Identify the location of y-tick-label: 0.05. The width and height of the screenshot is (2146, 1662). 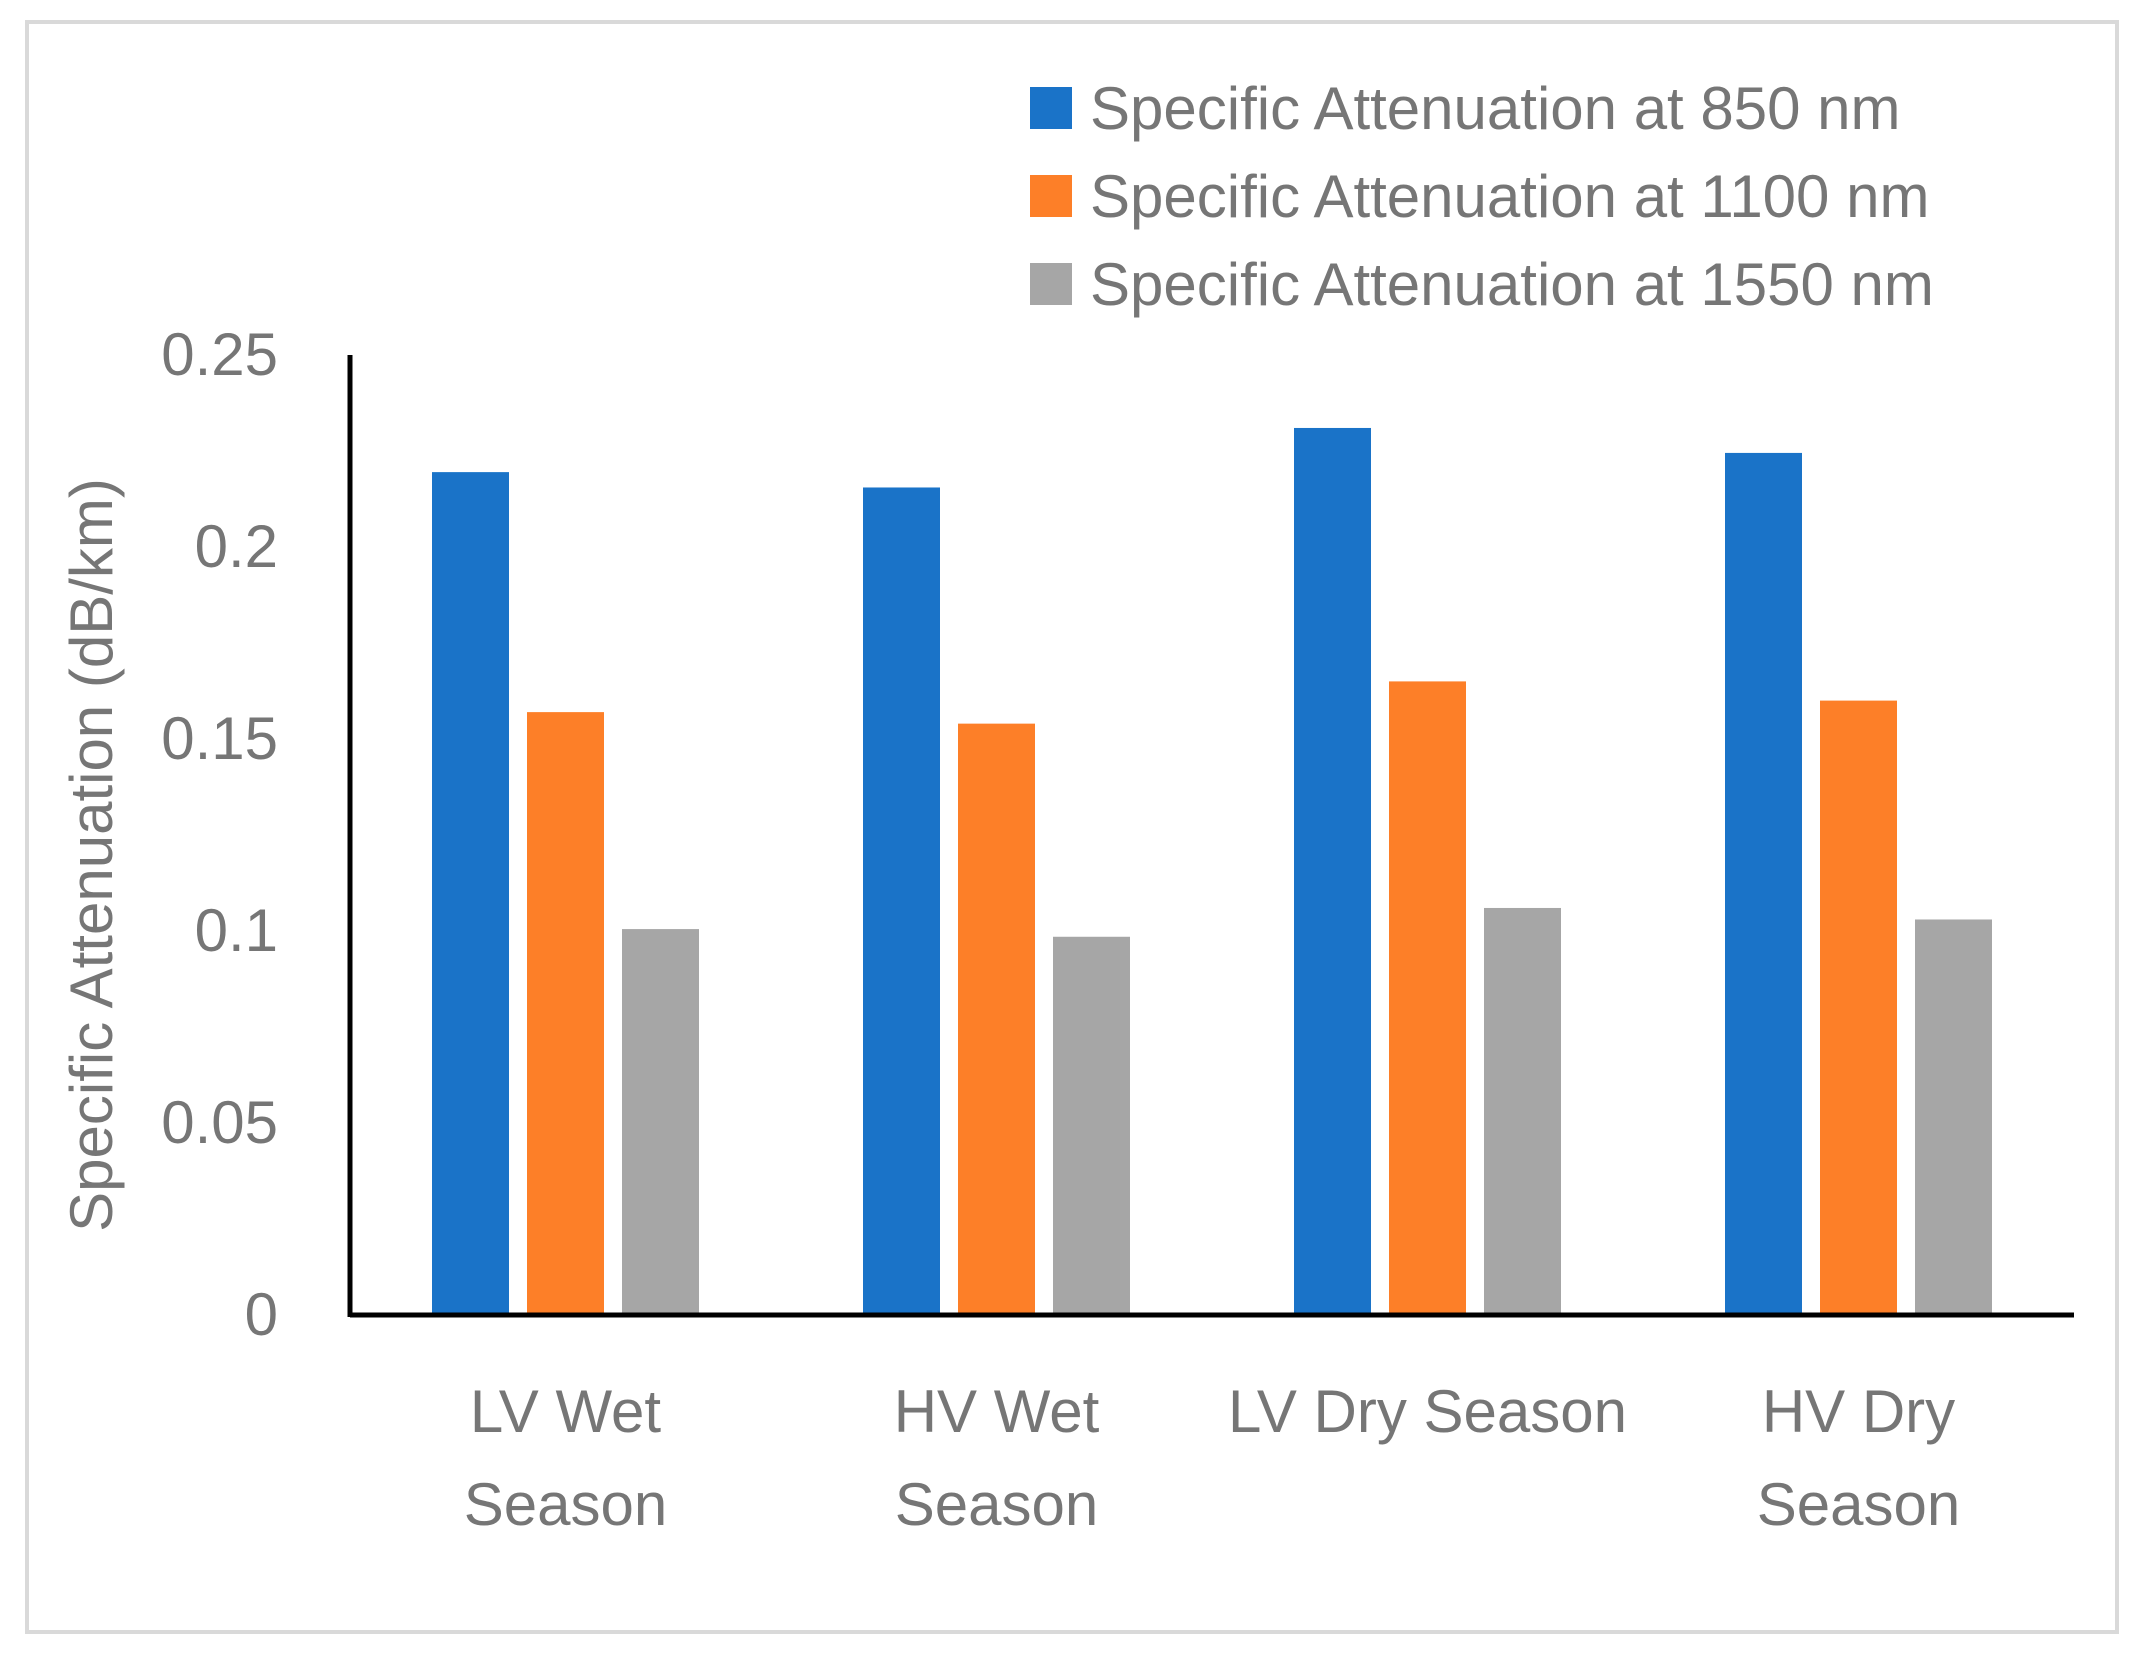
(219, 1122).